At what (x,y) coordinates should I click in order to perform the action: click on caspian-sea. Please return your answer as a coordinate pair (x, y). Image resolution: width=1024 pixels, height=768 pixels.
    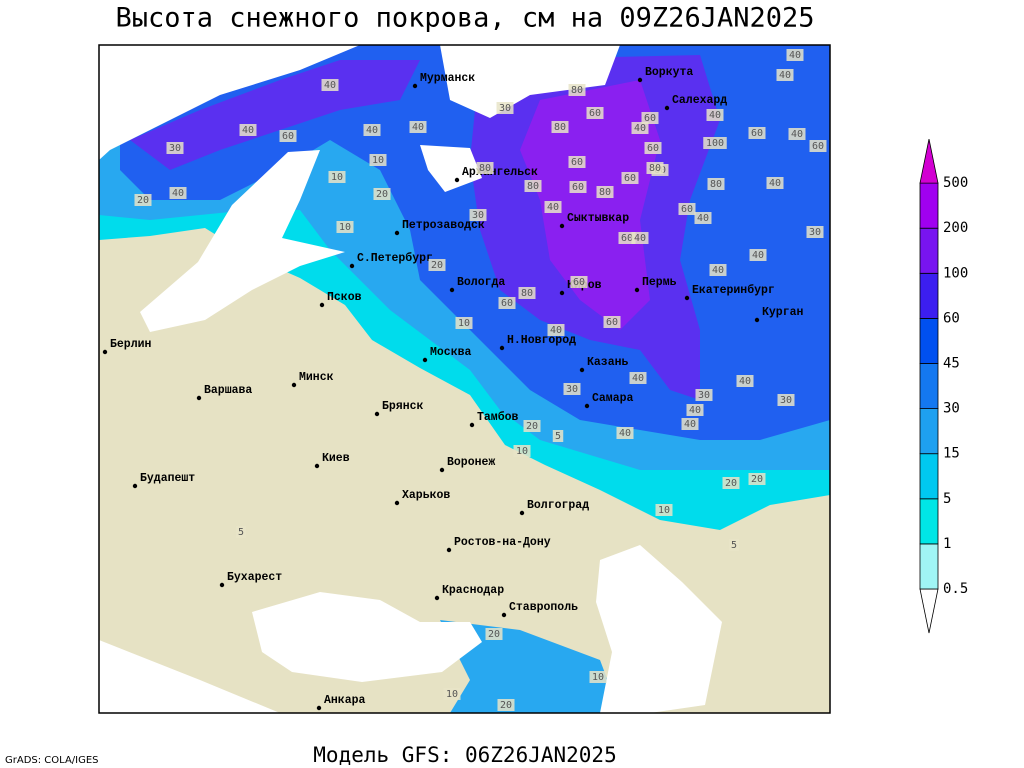
    Looking at the image, I should click on (659, 629).